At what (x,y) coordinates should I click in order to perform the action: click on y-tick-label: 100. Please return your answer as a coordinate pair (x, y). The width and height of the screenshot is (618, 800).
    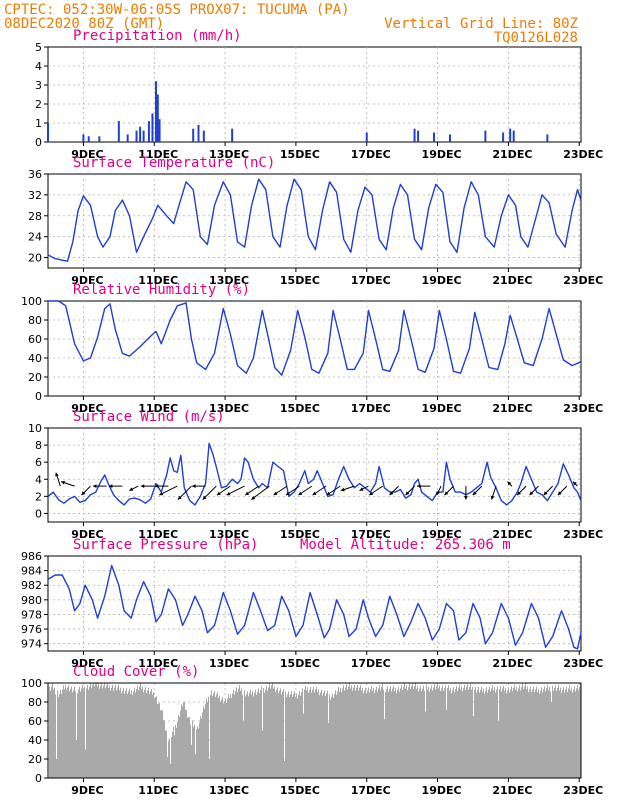
    Looking at the image, I should click on (31, 683).